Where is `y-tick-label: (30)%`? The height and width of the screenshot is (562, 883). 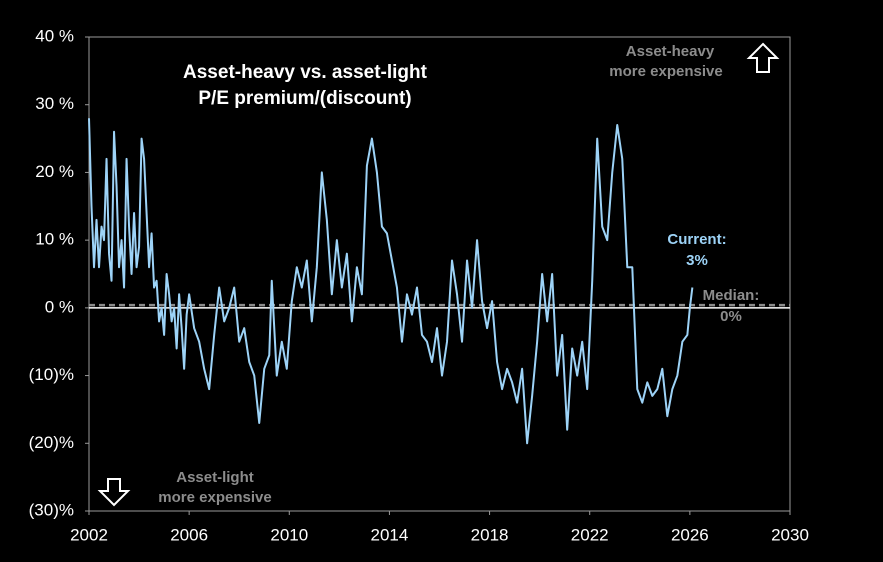
y-tick-label: (30)% is located at coordinates (51, 509).